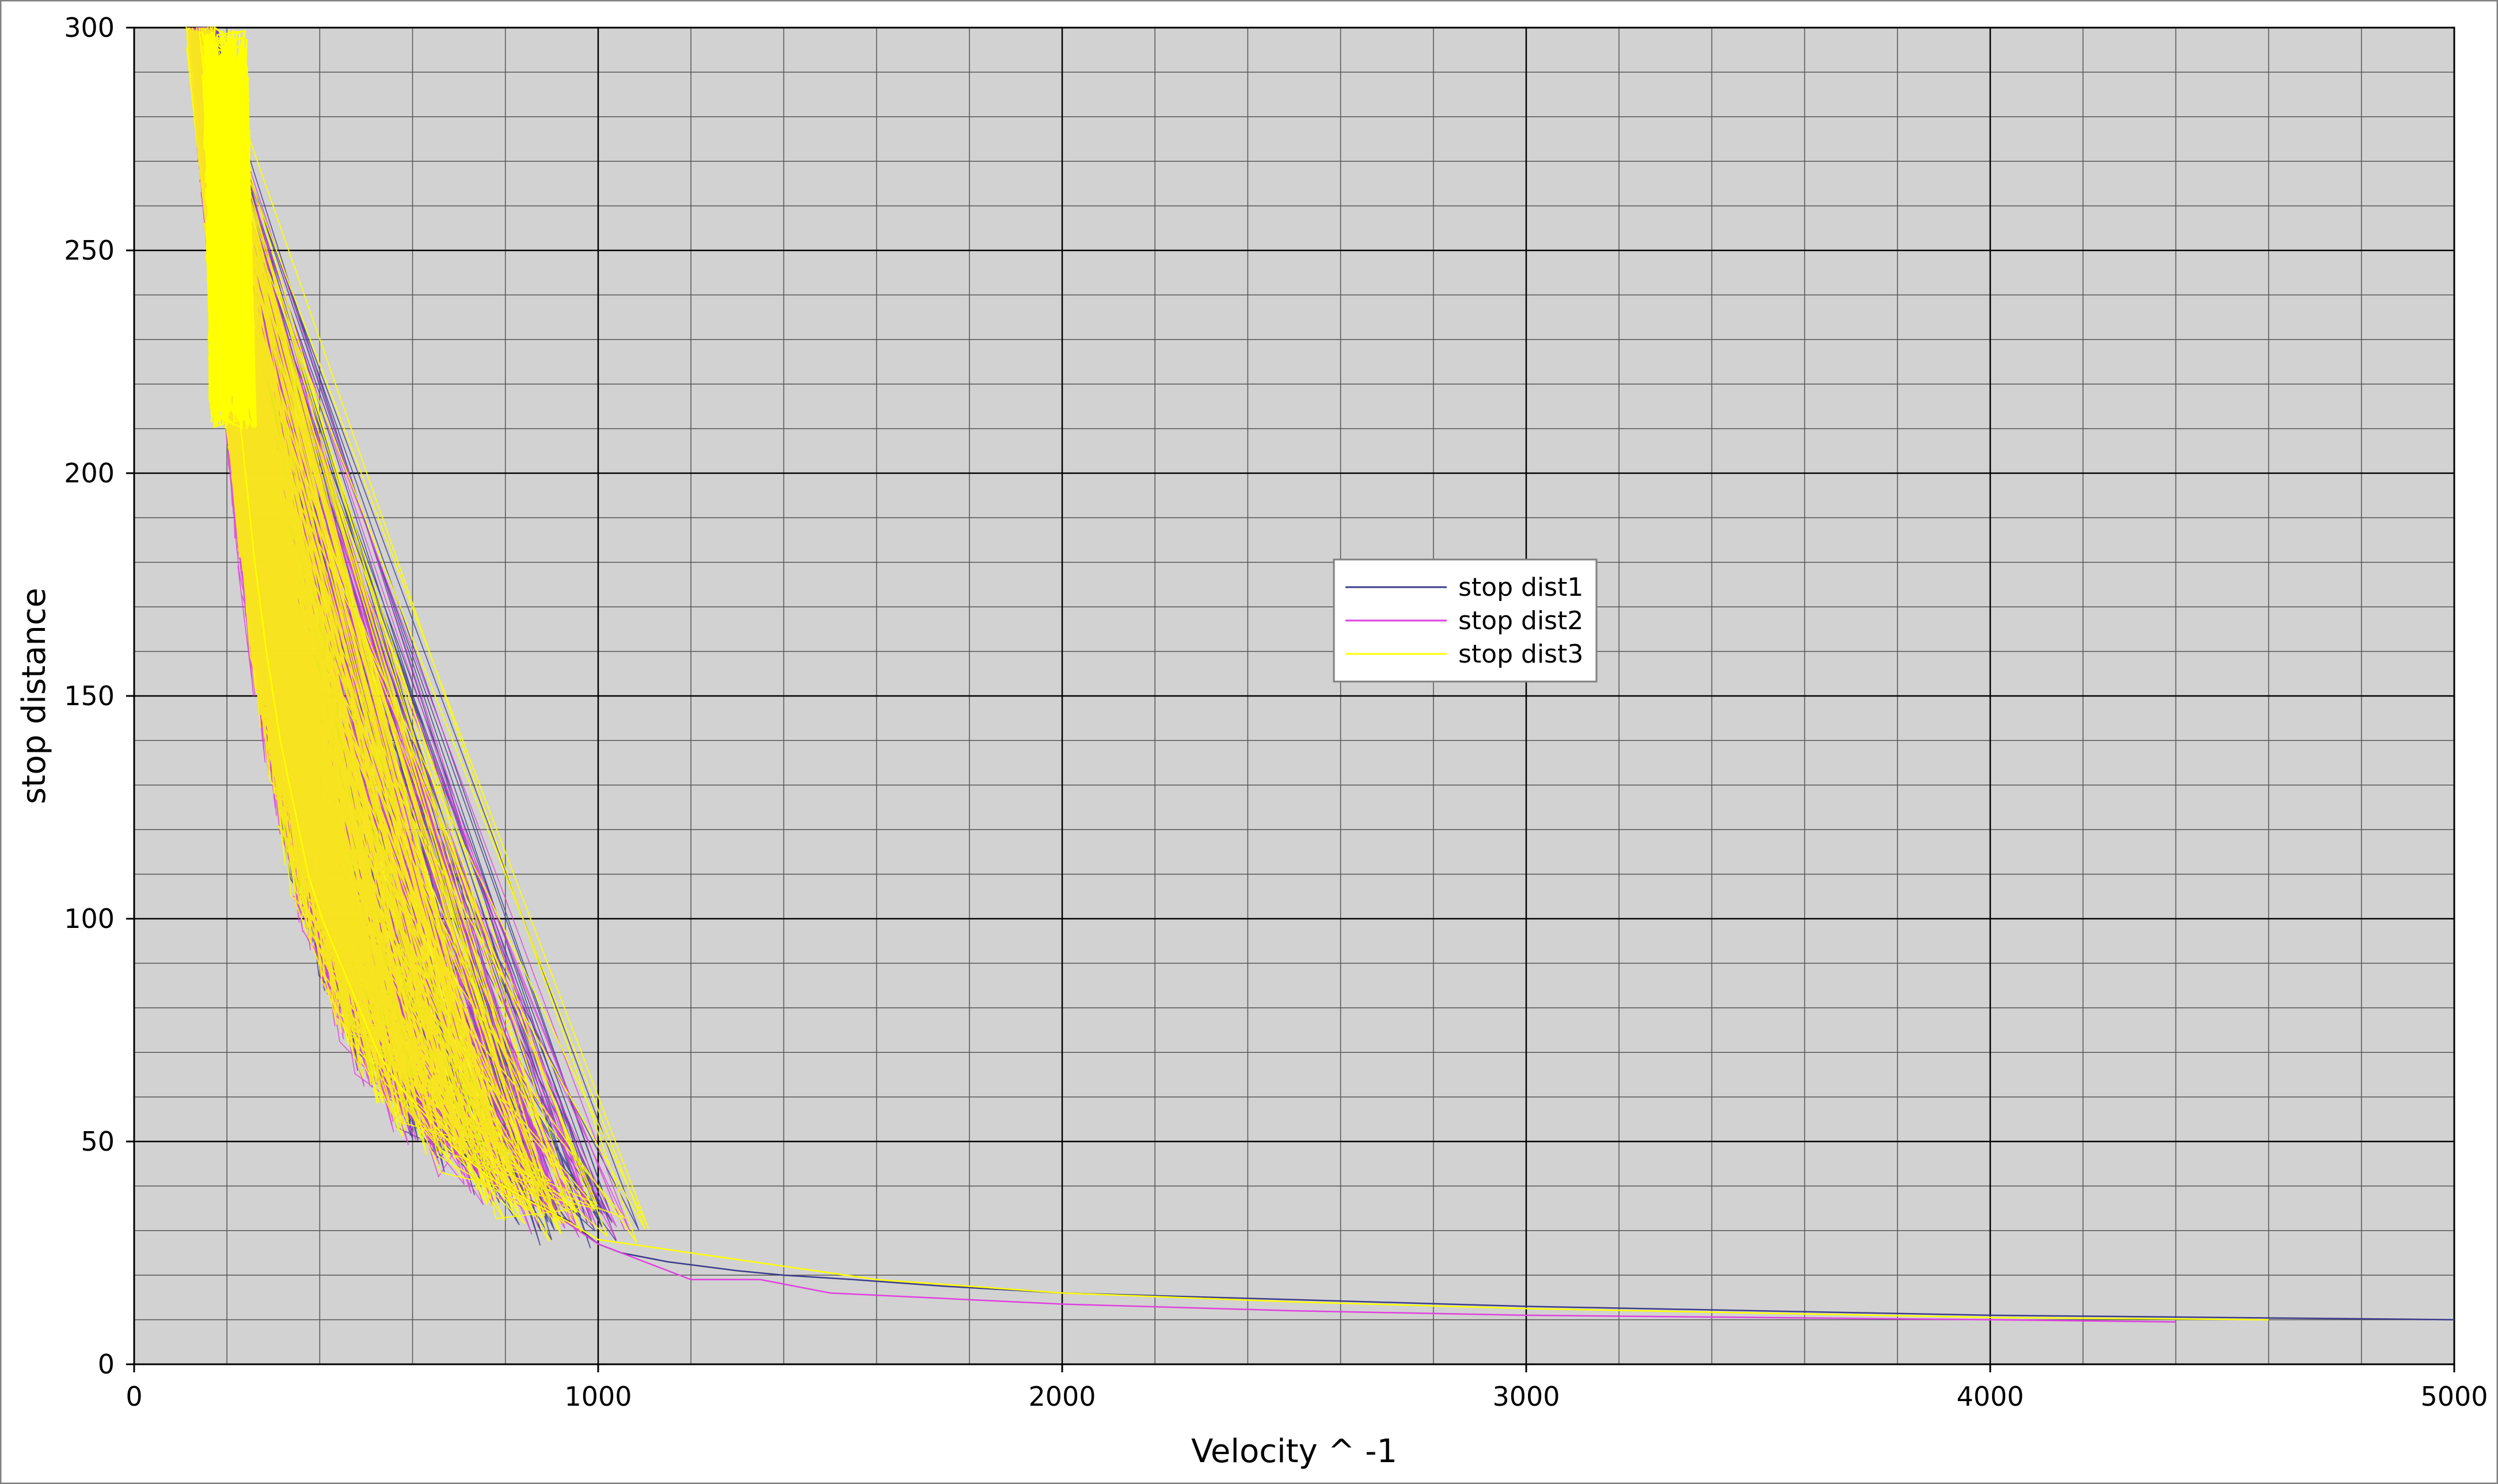  Describe the element at coordinates (1990, 1396) in the screenshot. I see `x-tick-label: 4000` at that location.